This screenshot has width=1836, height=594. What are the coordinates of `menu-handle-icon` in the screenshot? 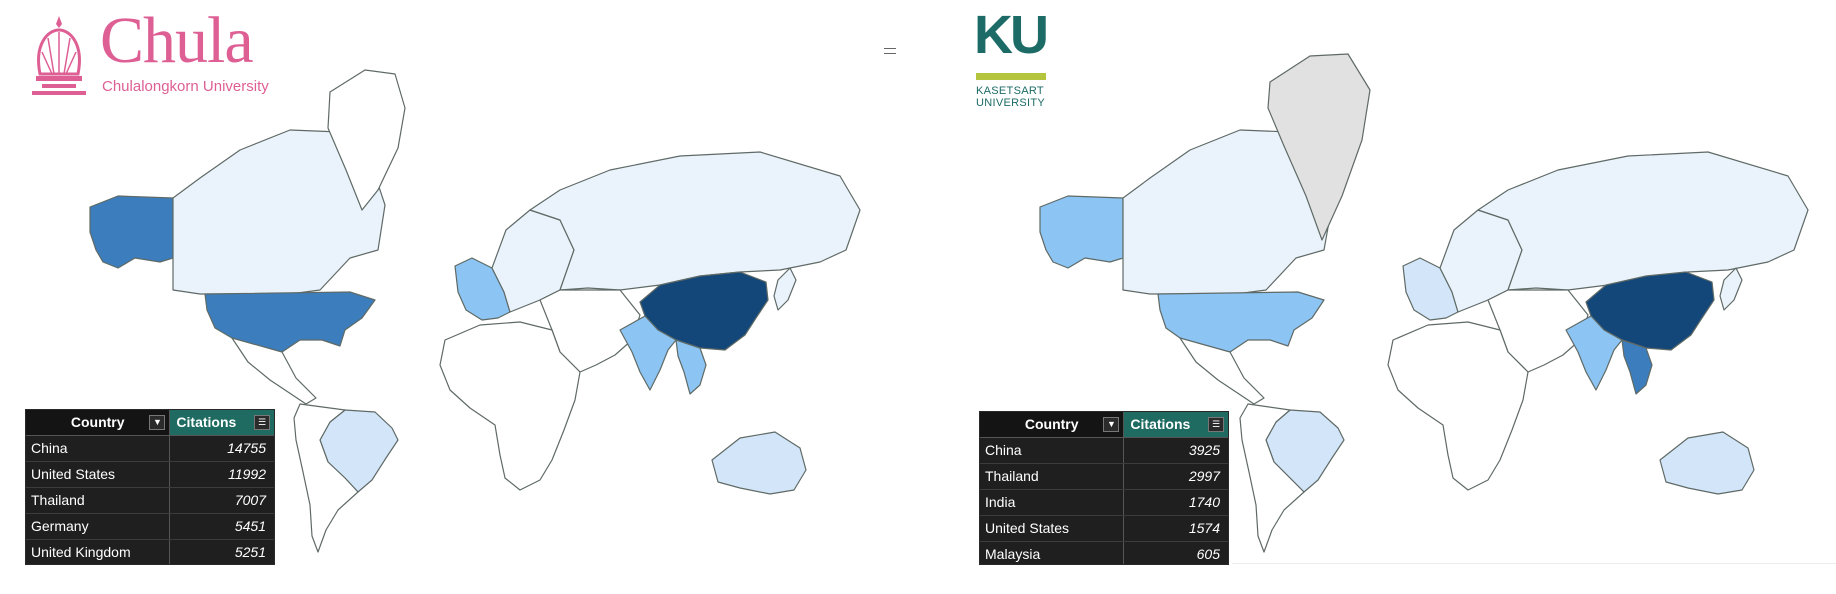 It's located at (890, 51).